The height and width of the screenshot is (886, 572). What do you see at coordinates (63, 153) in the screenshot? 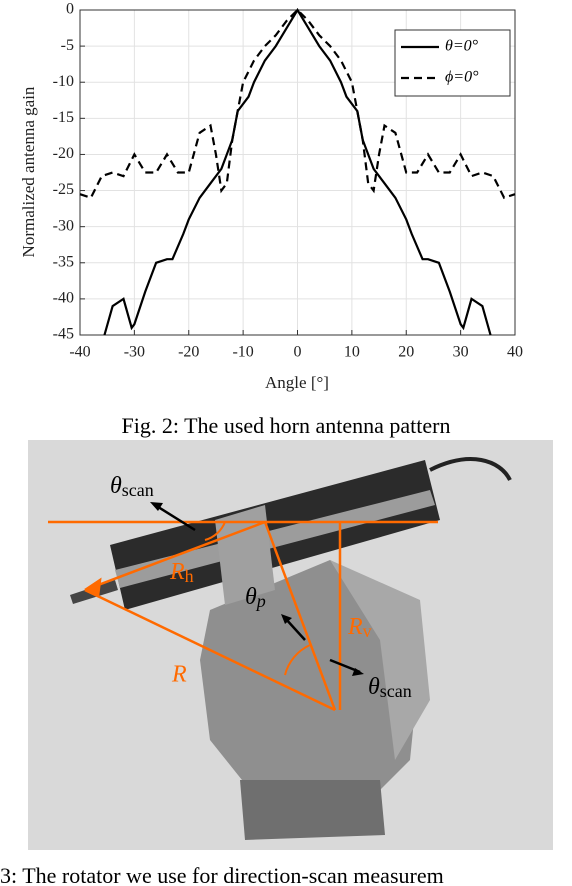
I see `y-tick-label: -20` at bounding box center [63, 153].